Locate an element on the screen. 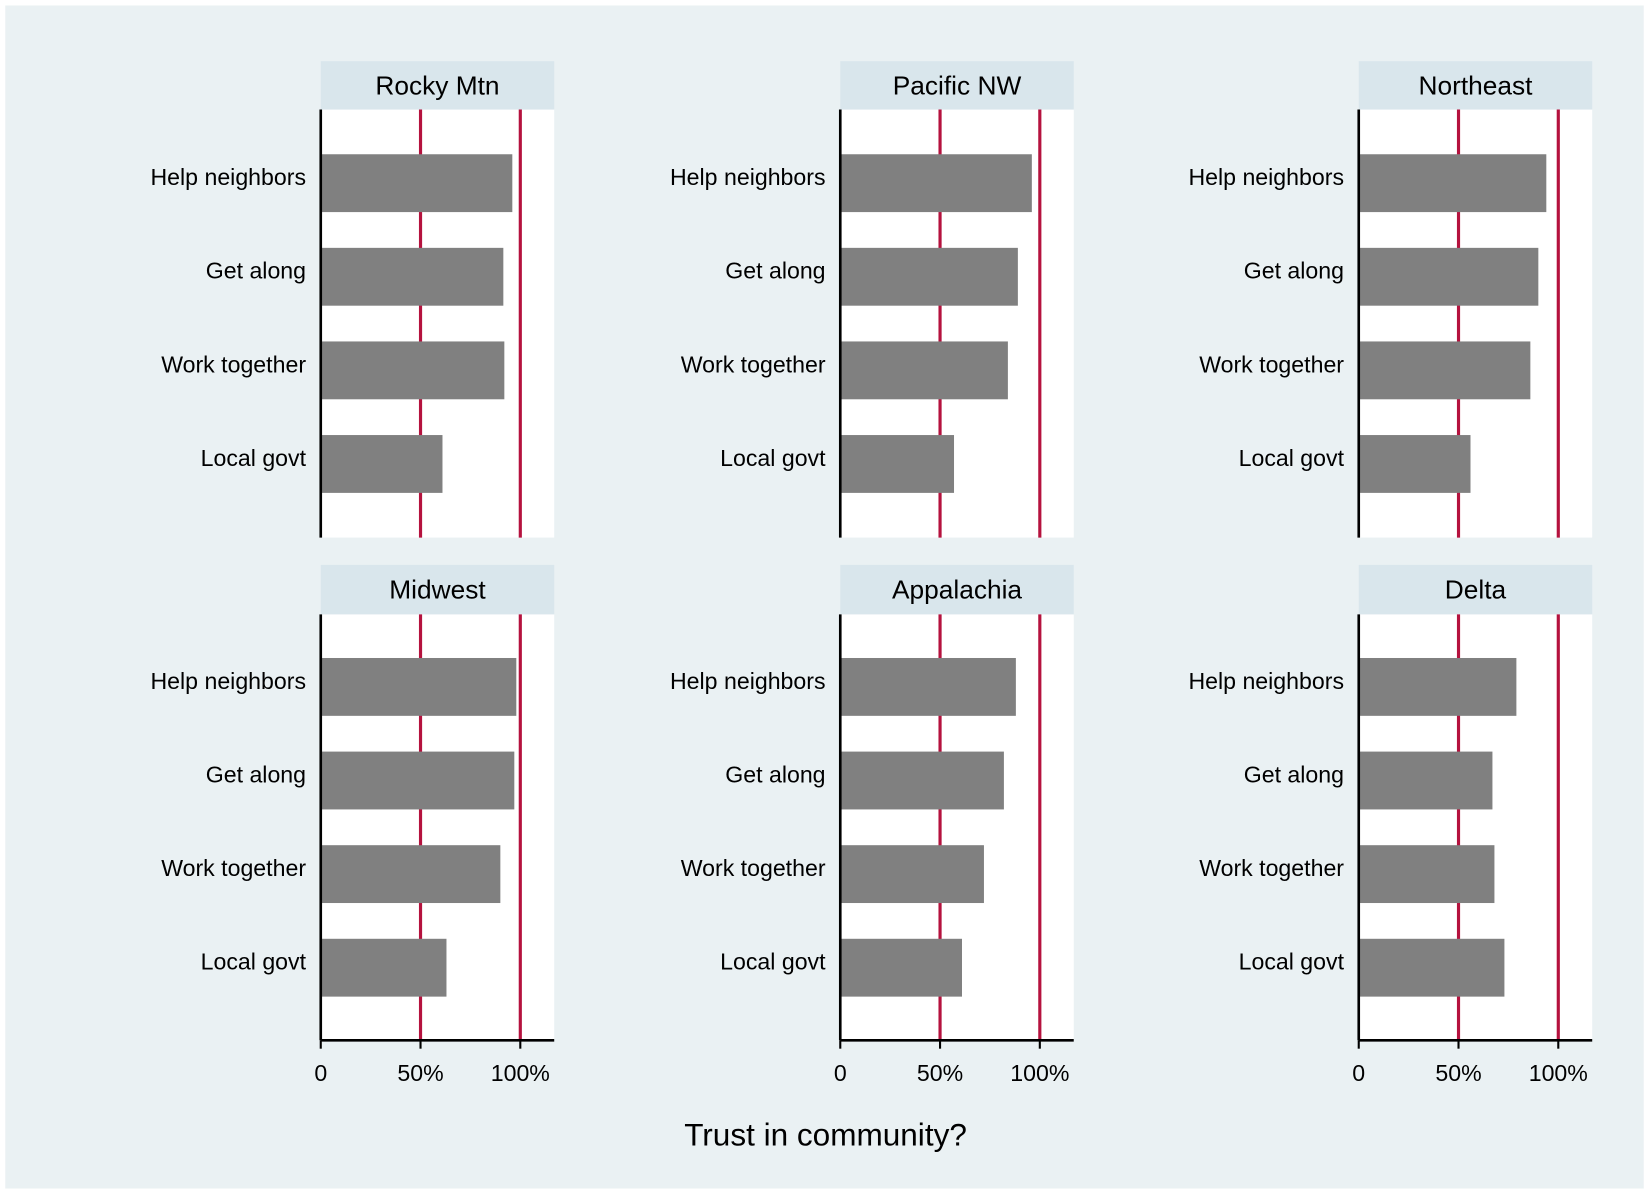  panel-title: Appalachia is located at coordinates (957, 590).